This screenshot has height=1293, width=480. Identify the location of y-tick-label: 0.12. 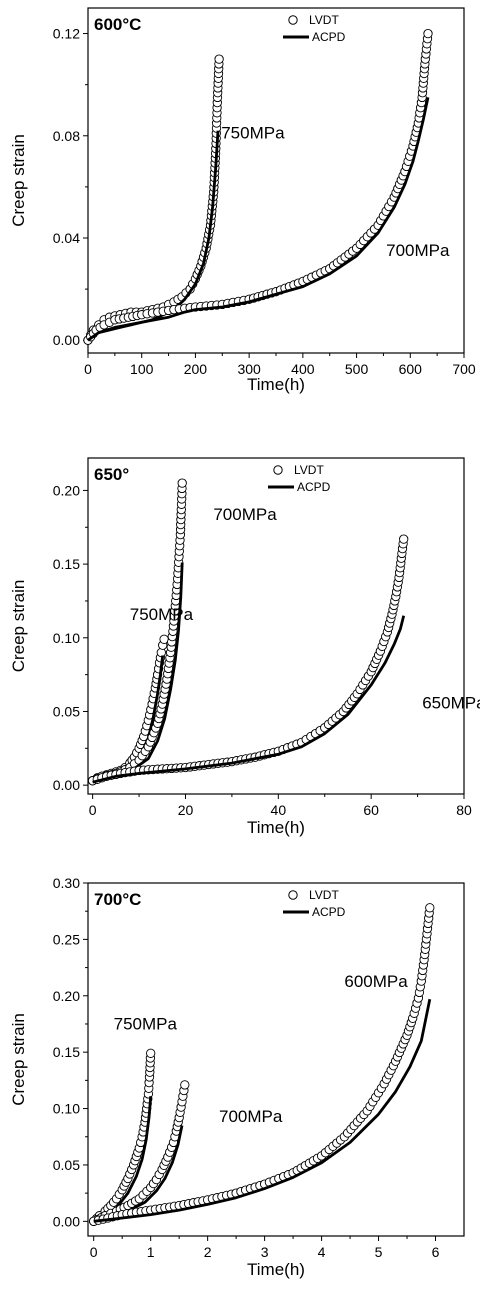
(66, 34).